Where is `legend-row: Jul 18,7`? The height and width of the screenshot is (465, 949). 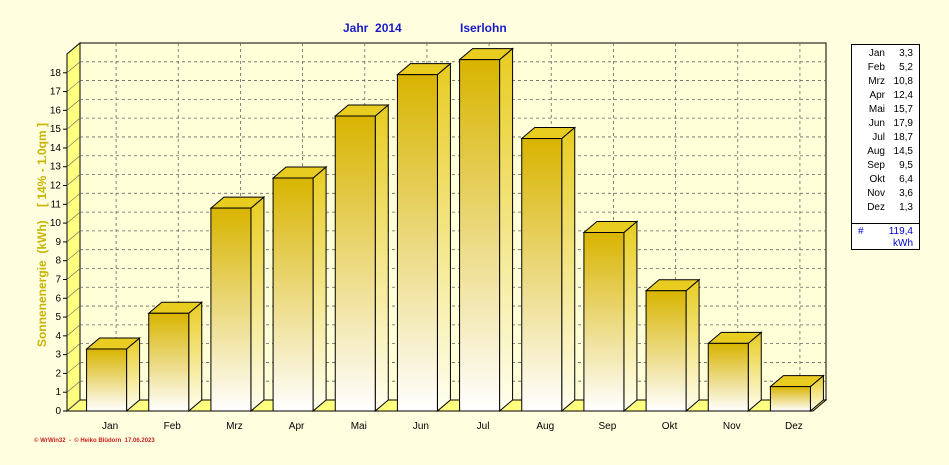
legend-row: Jul 18,7 is located at coordinates (885, 139).